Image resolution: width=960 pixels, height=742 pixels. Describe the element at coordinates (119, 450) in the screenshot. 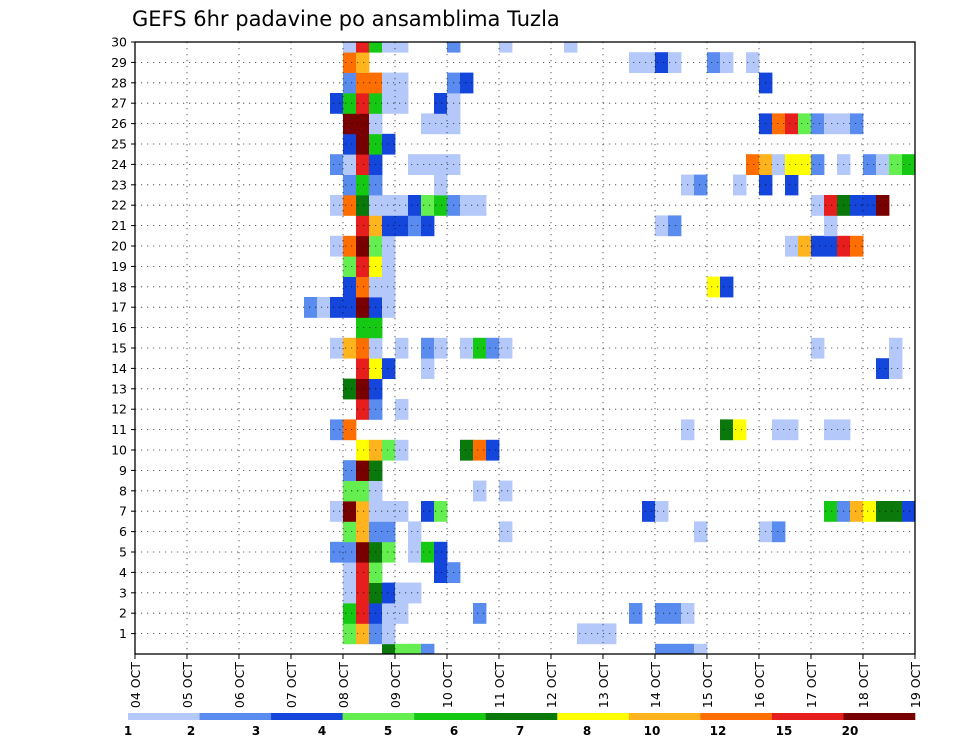

I see `y-tick-label: 10` at that location.